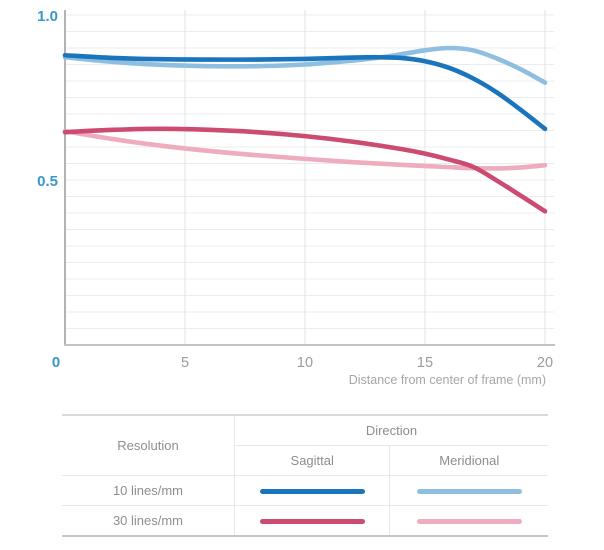  What do you see at coordinates (545, 363) in the screenshot?
I see `x-tick-label-20: 20` at bounding box center [545, 363].